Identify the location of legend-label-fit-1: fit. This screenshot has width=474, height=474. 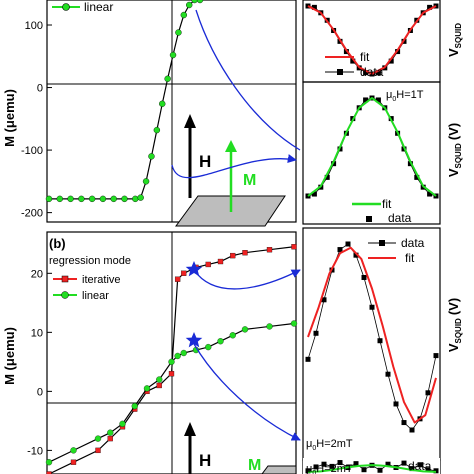
(365, 57).